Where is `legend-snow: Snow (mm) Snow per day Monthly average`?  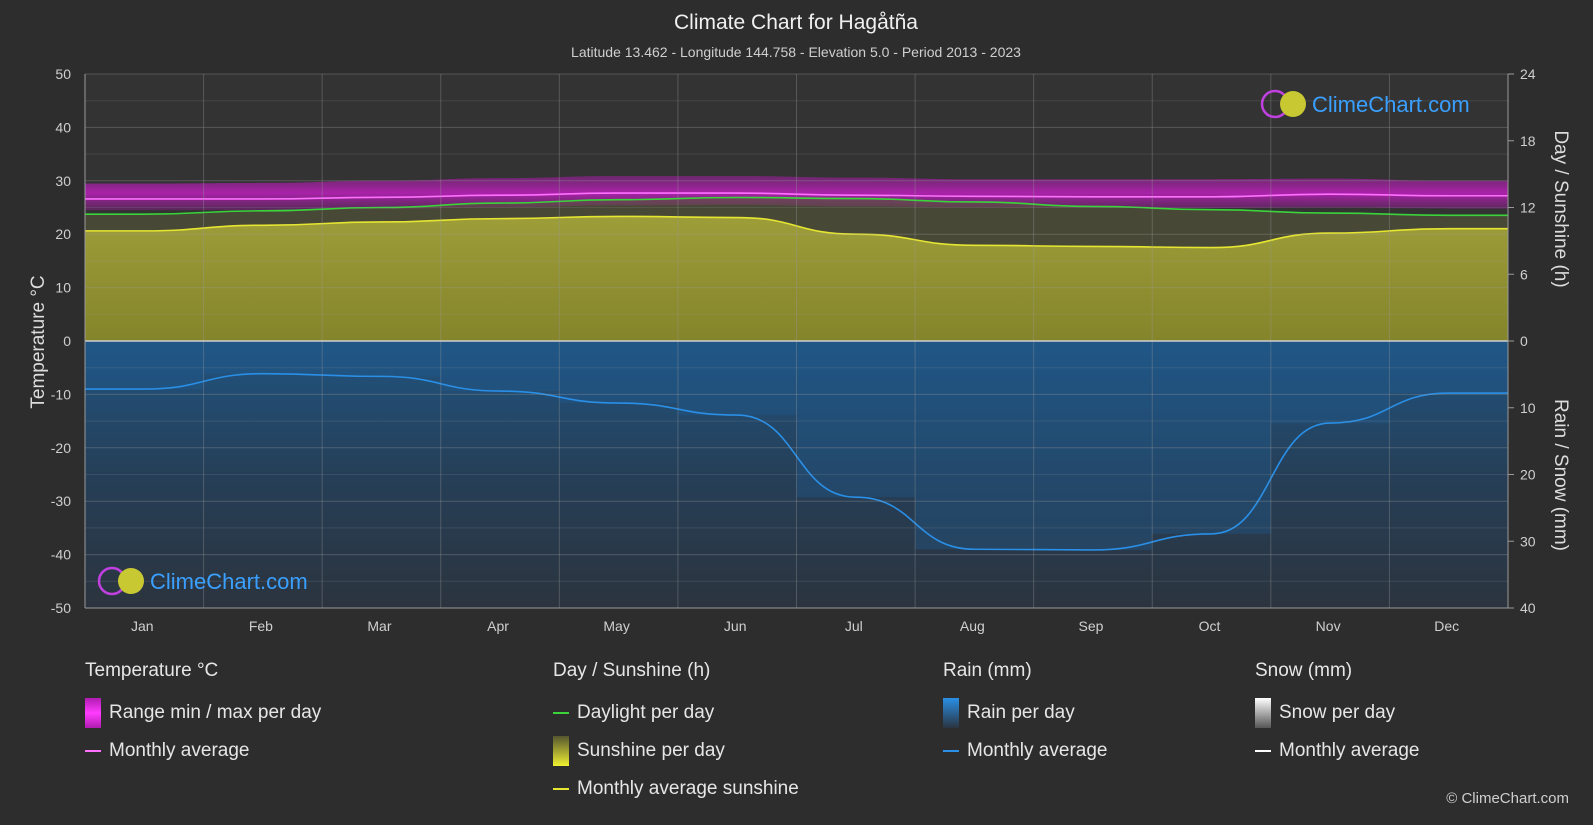 legend-snow: Snow (mm) Snow per day Monthly average is located at coordinates (1337, 715).